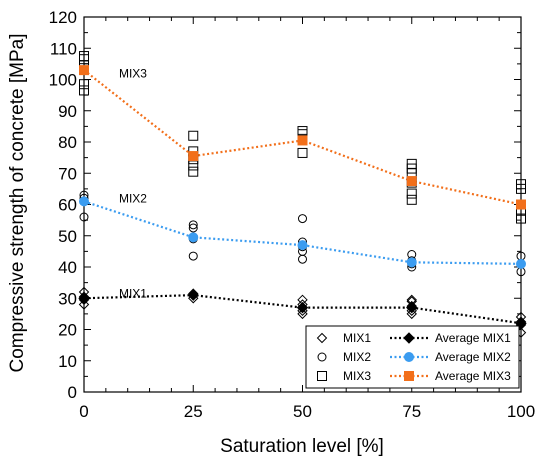 Image resolution: width=550 pixels, height=471 pixels. What do you see at coordinates (67, 298) in the screenshot?
I see `y-tick-label: 30` at bounding box center [67, 298].